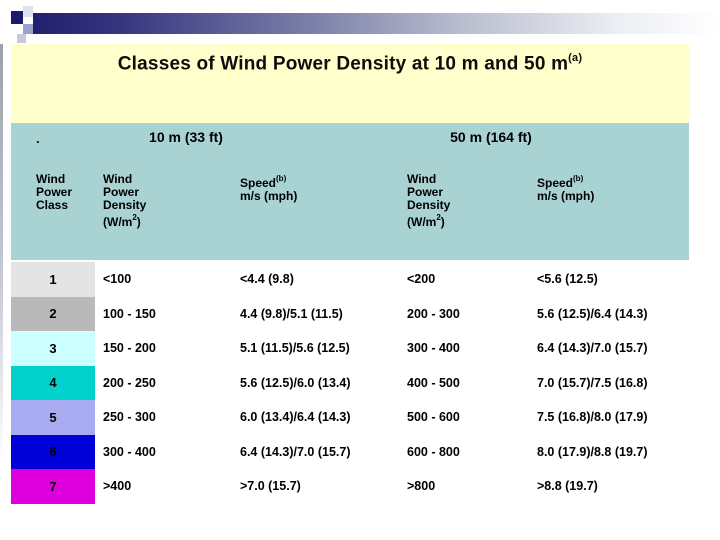 This screenshot has height=540, width=720. Describe the element at coordinates (270, 486) in the screenshot. I see `speed-10m-cell: >7.0 (15.7)` at that location.